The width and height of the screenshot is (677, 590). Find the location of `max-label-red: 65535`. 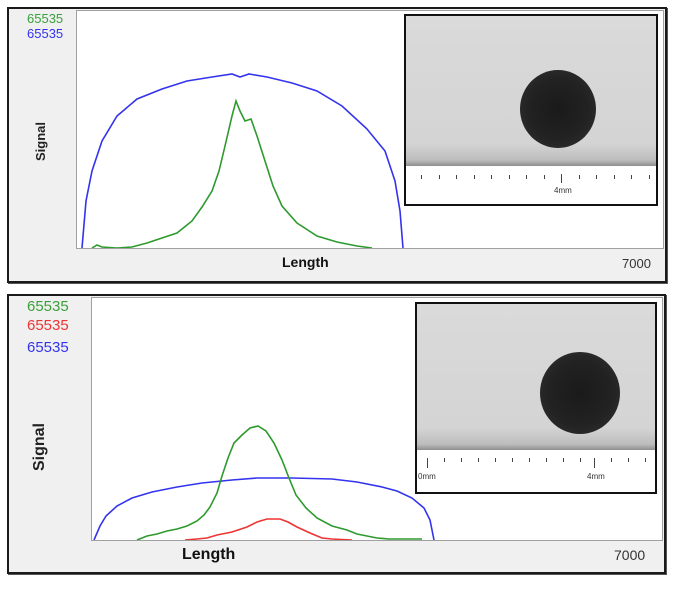

max-label-red: 65535 is located at coordinates (48, 325).